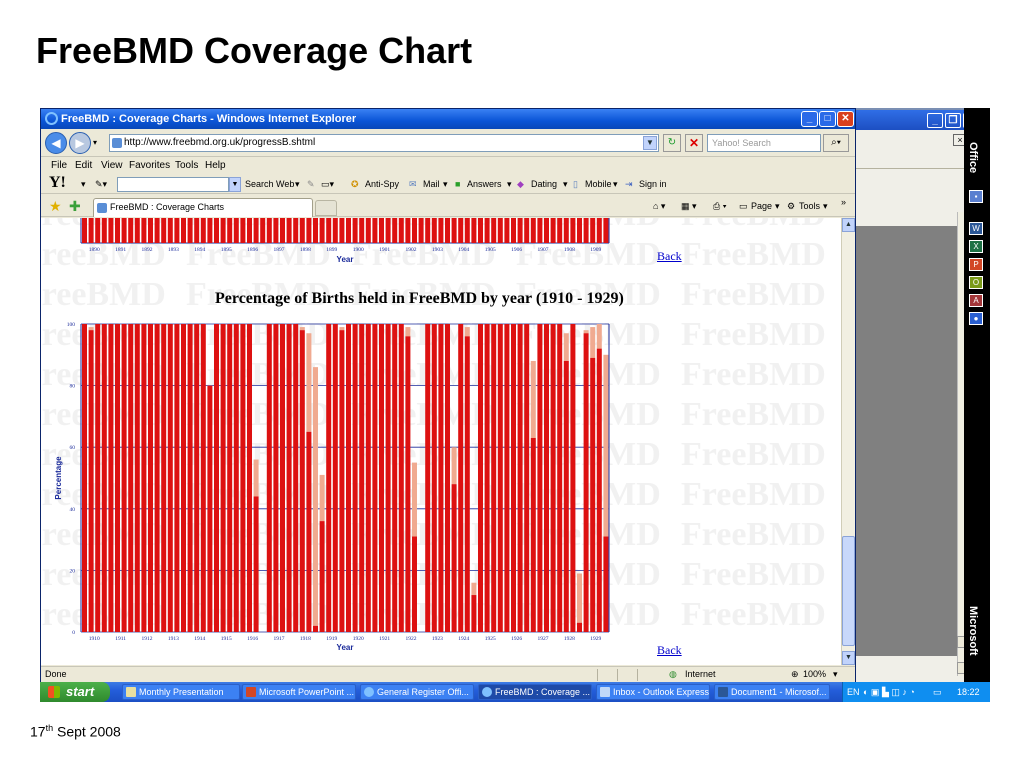  I want to click on scroll-down-icon: ▼, so click(848, 658).